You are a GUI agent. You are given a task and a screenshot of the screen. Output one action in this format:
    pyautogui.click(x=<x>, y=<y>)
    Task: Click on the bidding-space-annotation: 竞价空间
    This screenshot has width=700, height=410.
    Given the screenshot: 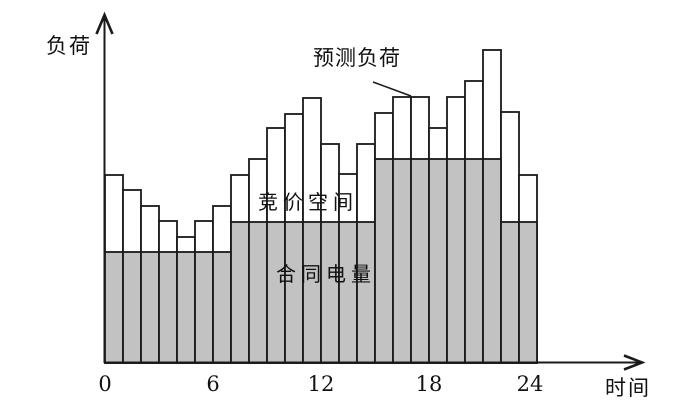 What is the action you would take?
    pyautogui.click(x=308, y=202)
    